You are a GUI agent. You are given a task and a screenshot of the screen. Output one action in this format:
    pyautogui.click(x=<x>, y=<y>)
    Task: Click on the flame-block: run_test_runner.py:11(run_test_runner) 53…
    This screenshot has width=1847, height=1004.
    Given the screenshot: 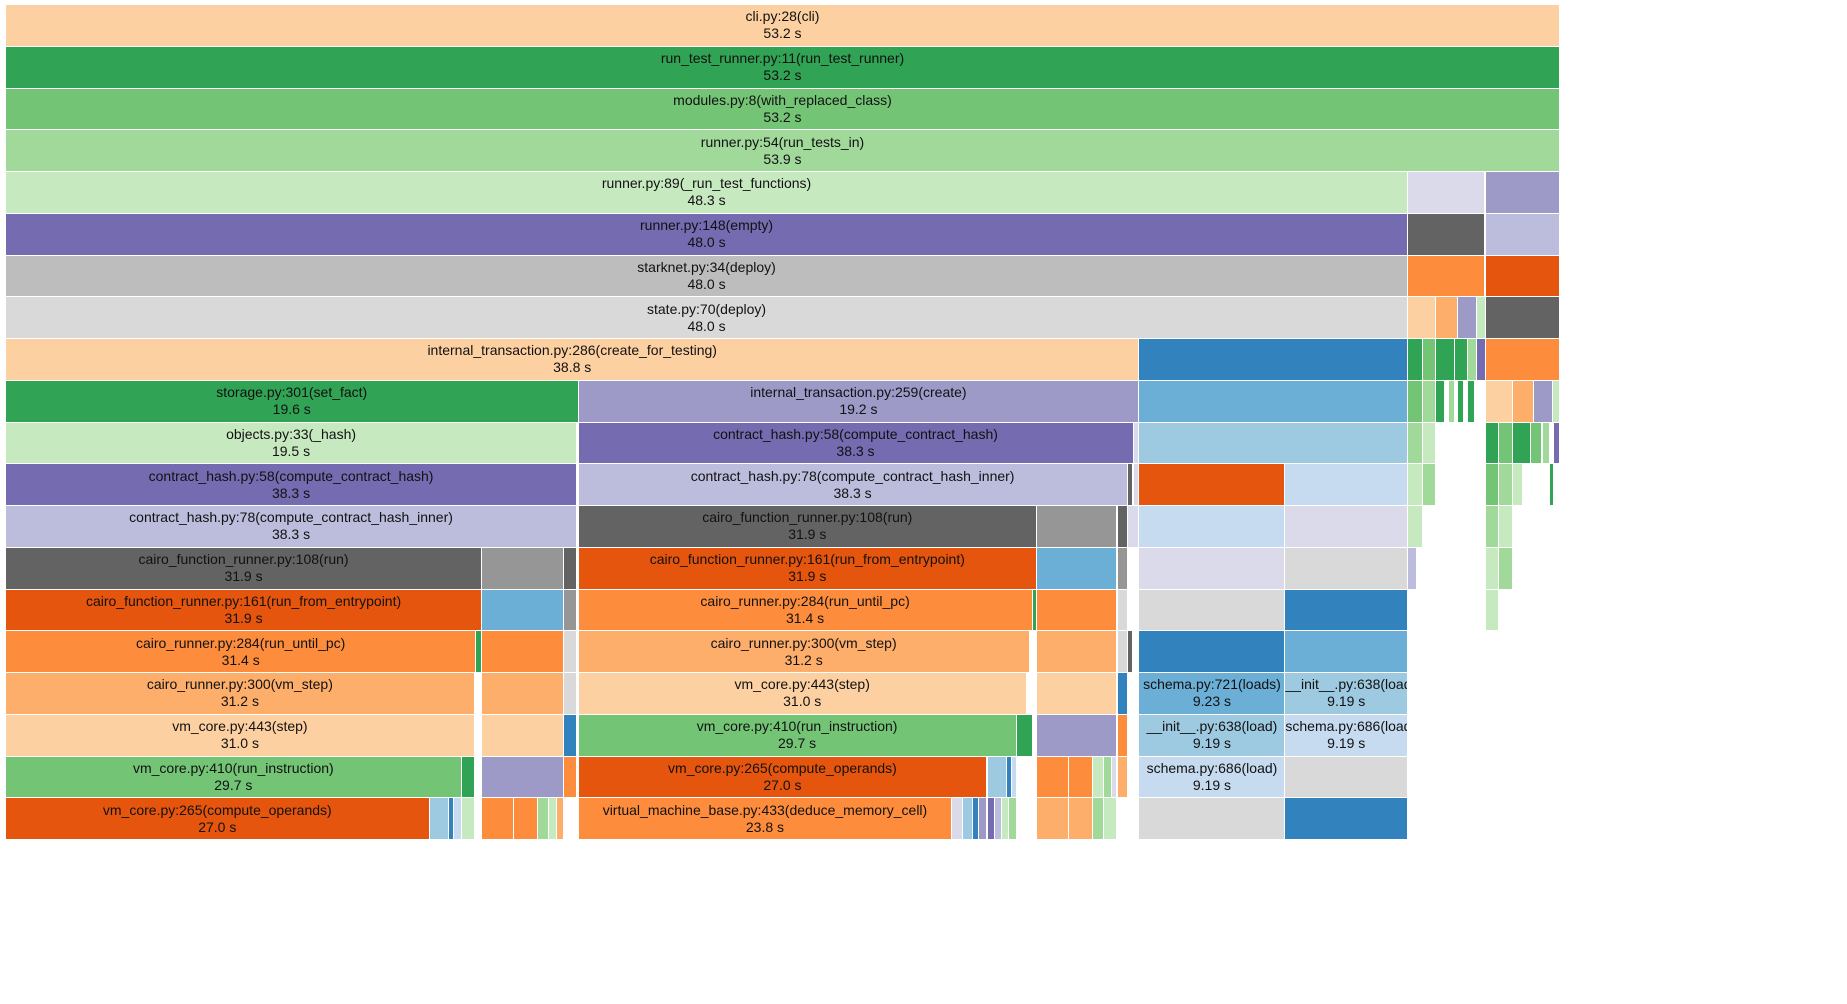 What is the action you would take?
    pyautogui.click(x=783, y=67)
    